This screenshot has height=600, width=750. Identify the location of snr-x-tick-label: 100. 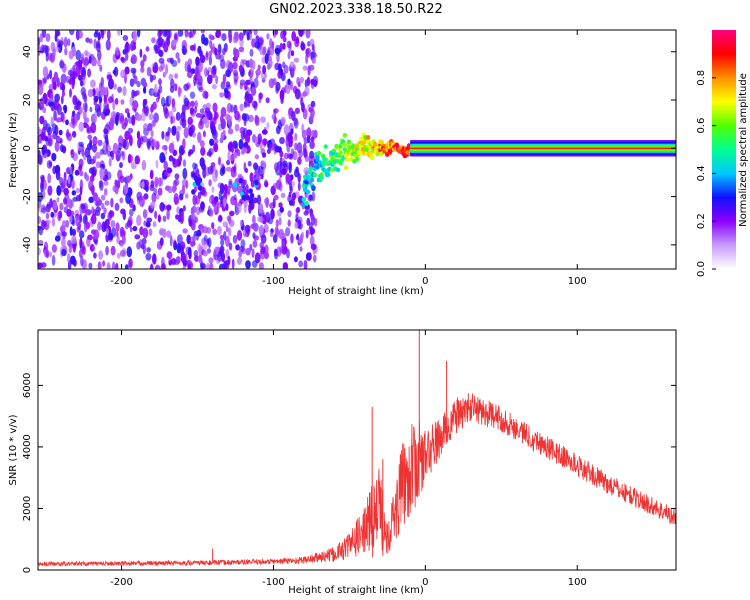
(577, 582).